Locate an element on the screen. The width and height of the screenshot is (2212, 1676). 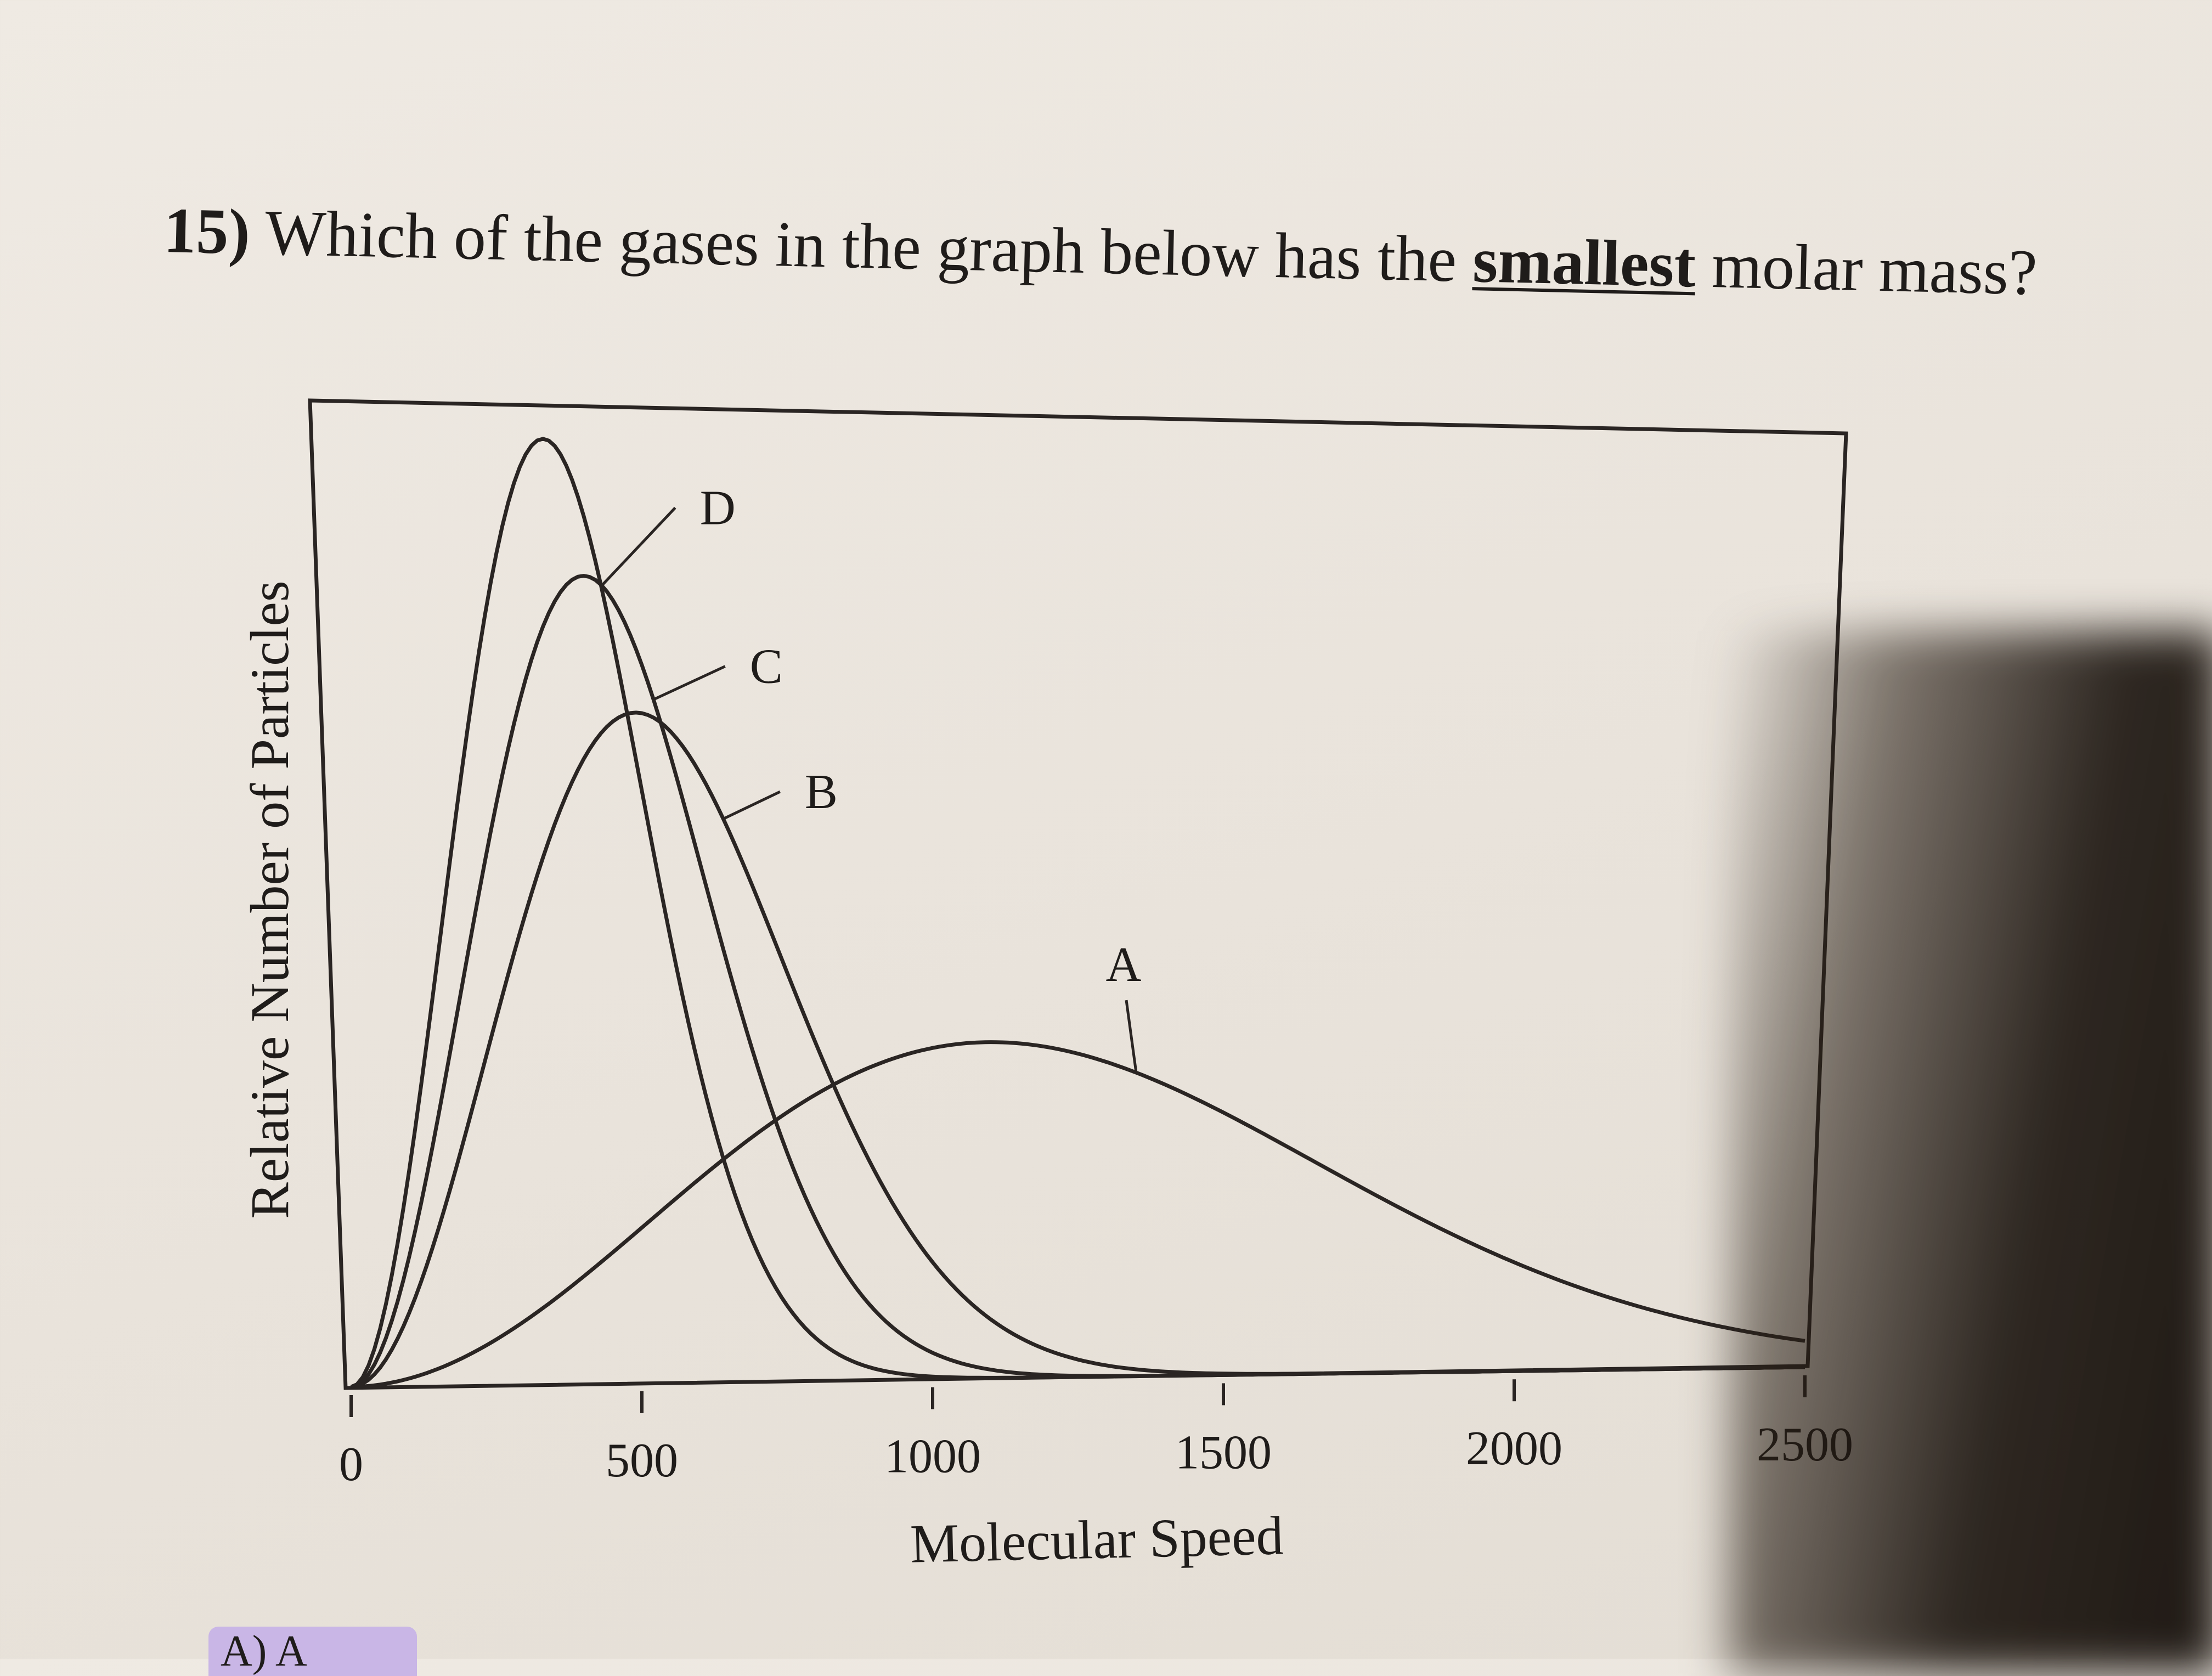
leader-line-D is located at coordinates (638, 547).